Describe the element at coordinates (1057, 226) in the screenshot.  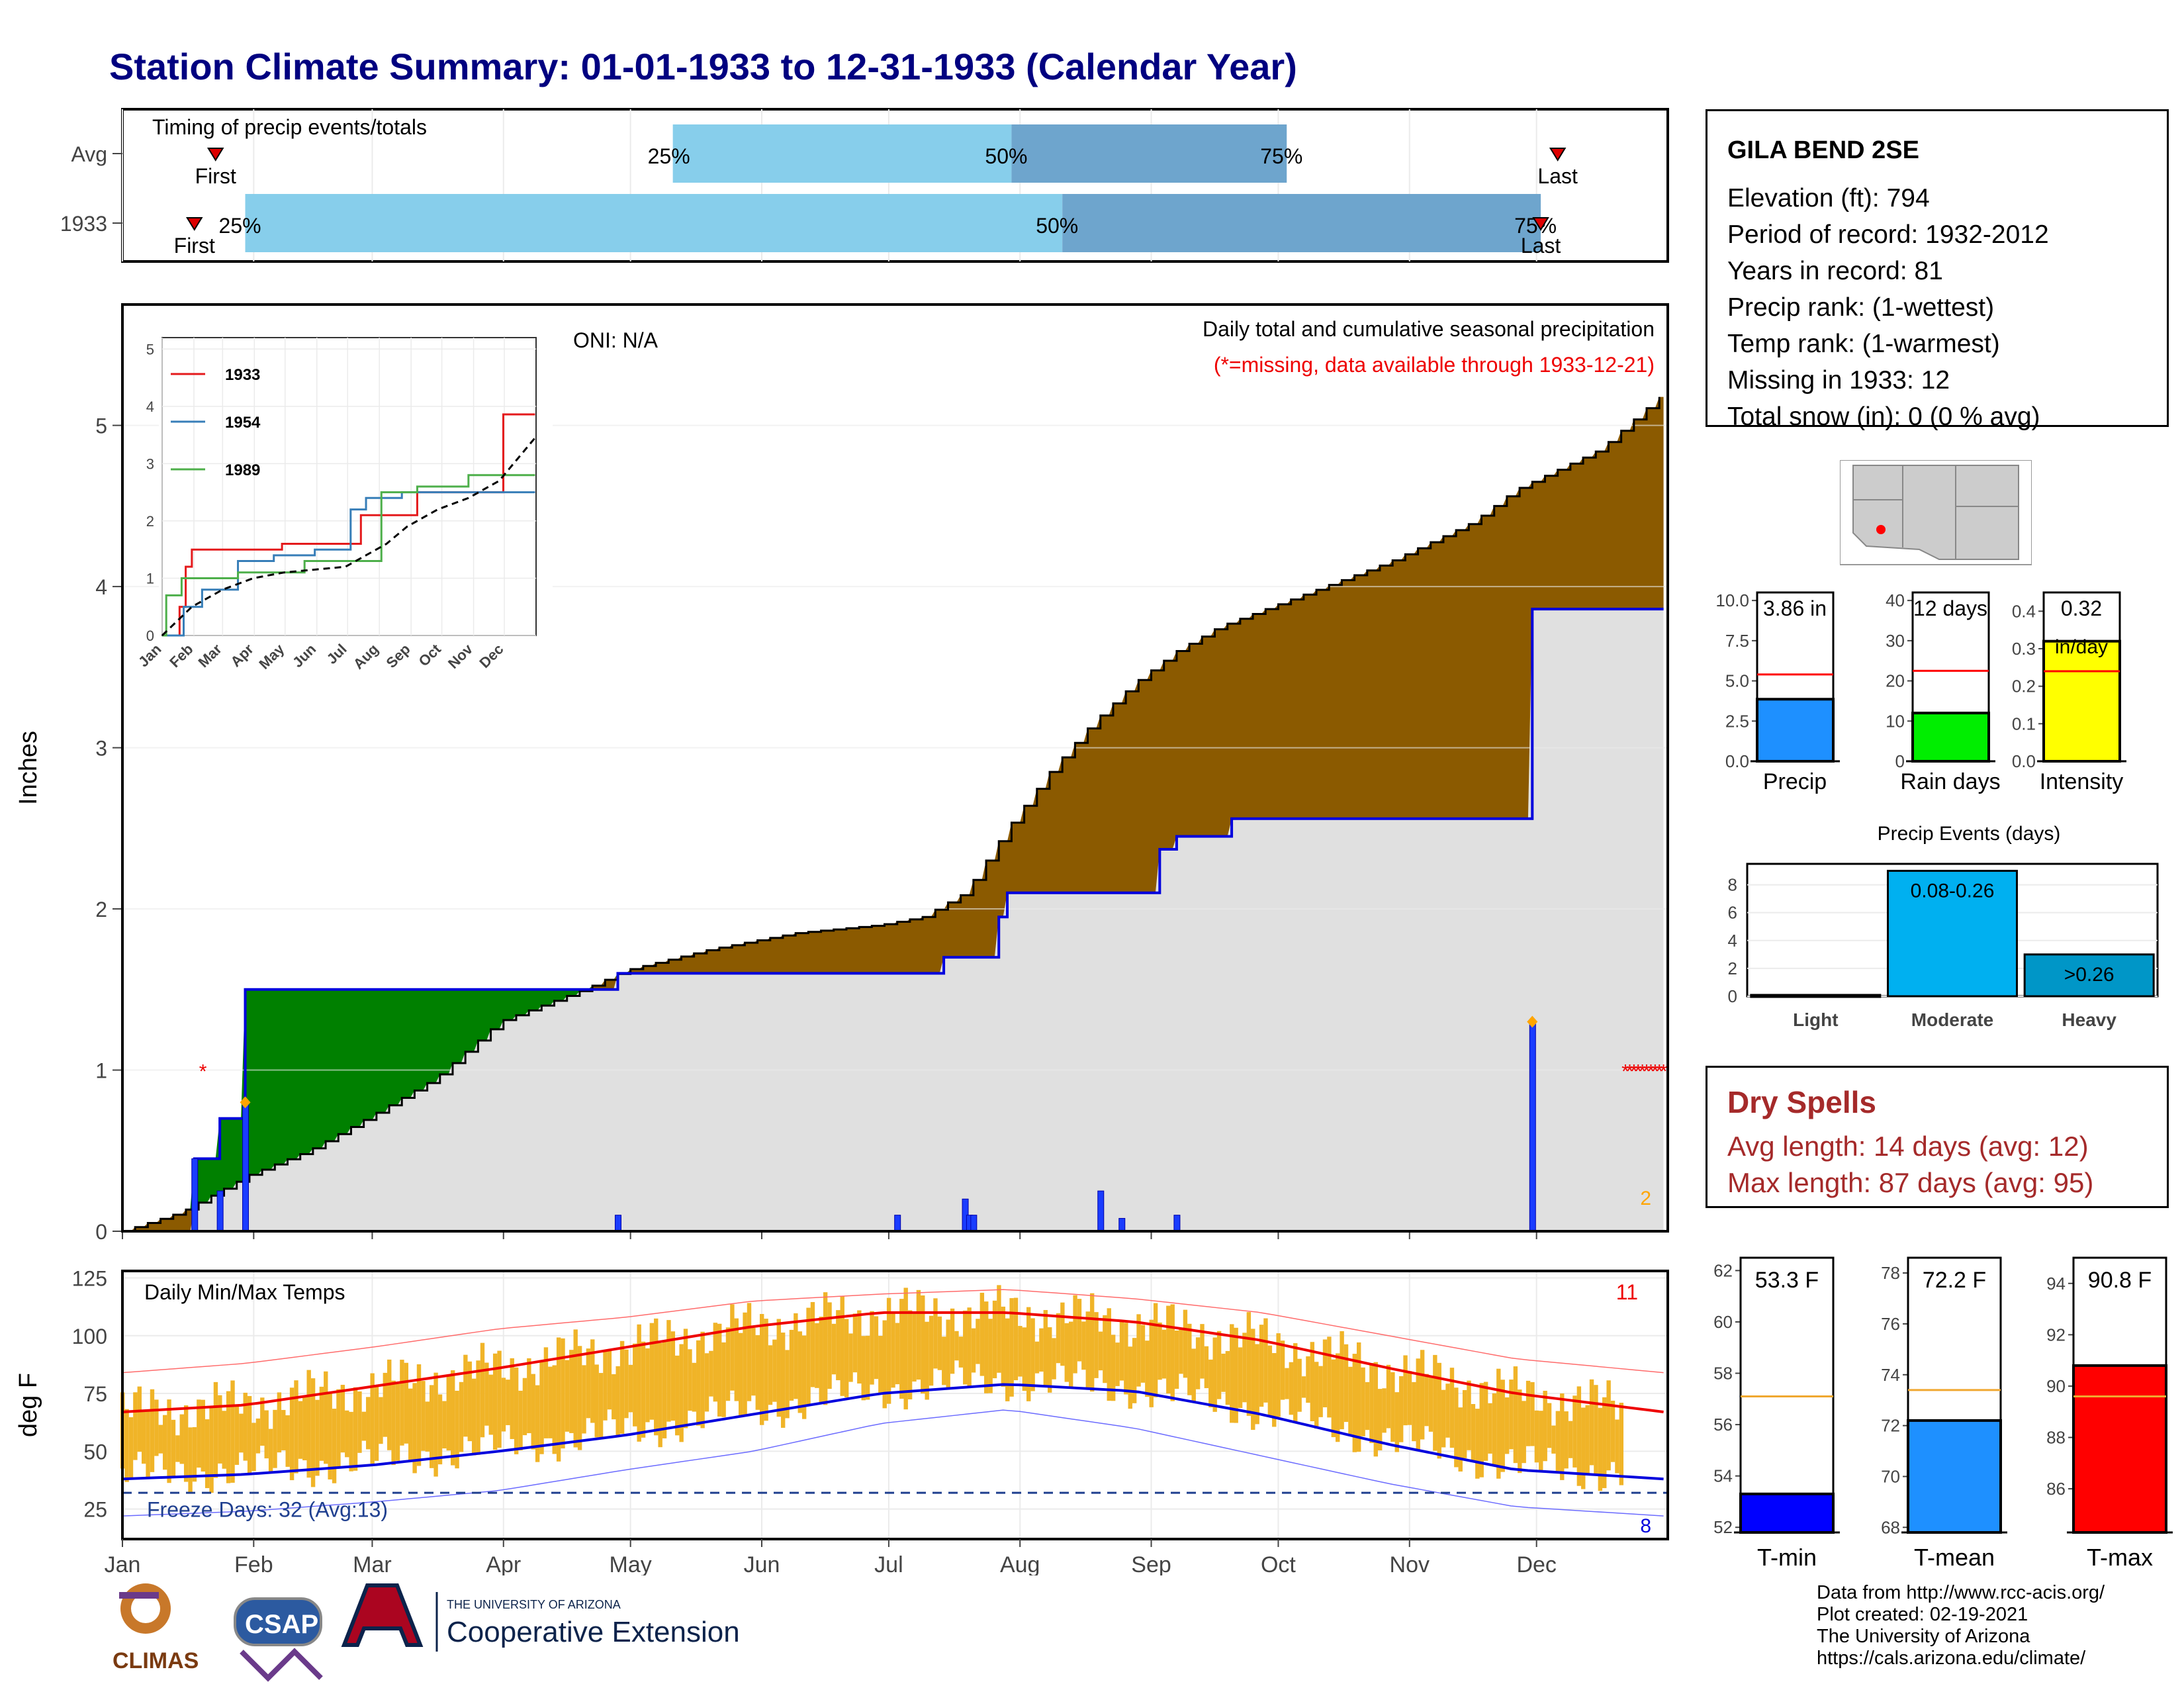
I see `timing-p50-label: 50%` at that location.